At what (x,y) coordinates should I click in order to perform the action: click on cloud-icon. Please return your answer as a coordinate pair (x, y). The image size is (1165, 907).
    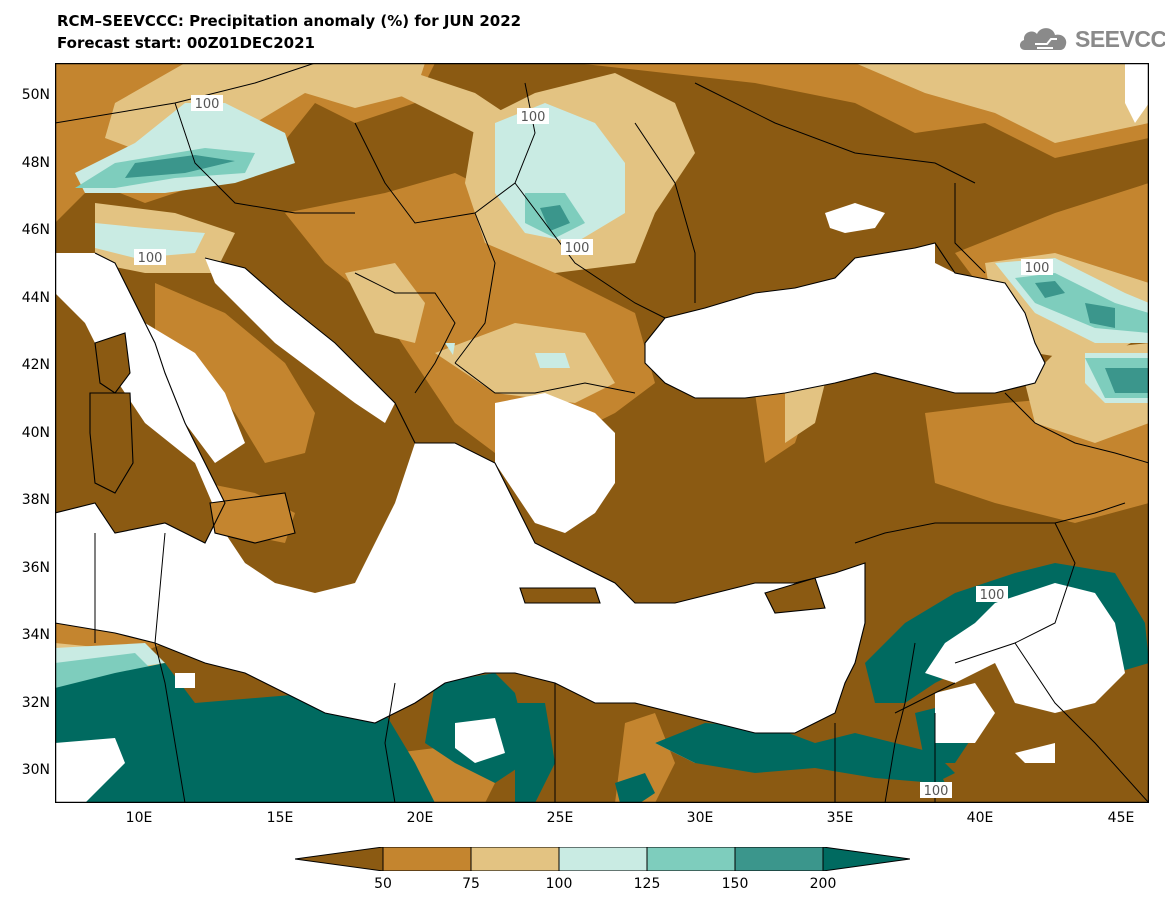
    Looking at the image, I should click on (1043, 39).